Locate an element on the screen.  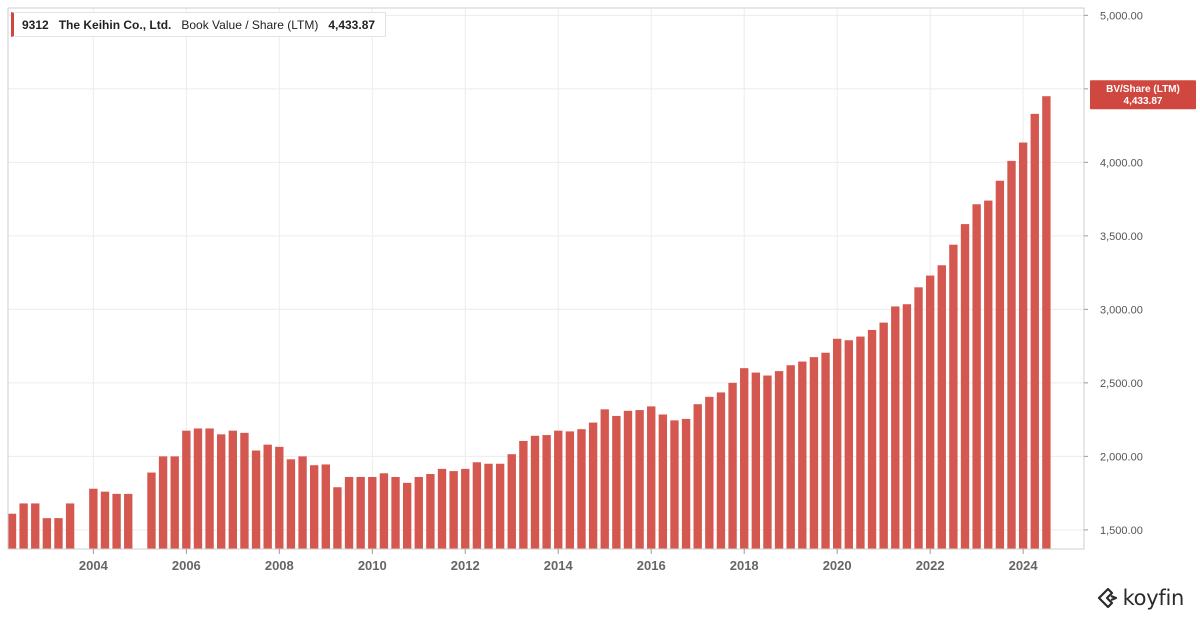
y-tick-label: 4,000.00 is located at coordinates (1121, 163).